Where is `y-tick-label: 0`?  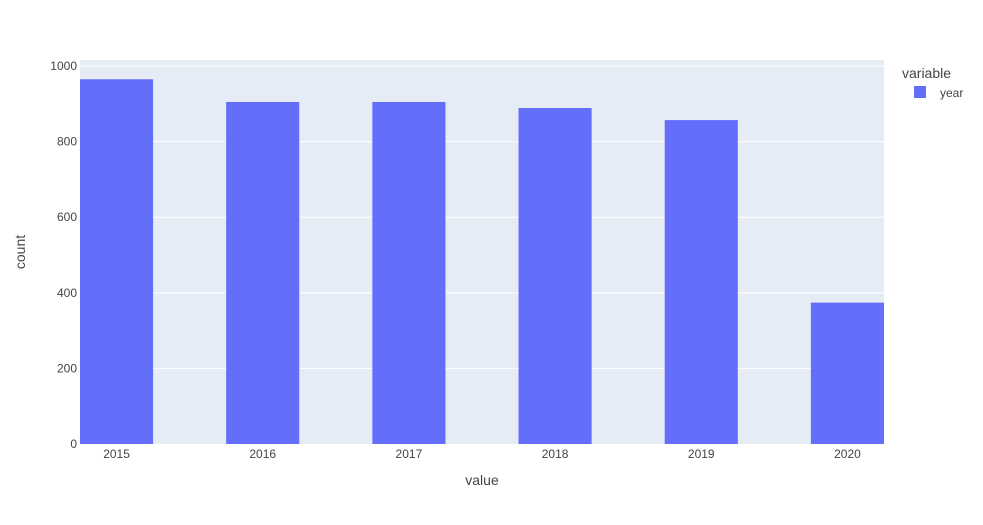 y-tick-label: 0 is located at coordinates (73, 444).